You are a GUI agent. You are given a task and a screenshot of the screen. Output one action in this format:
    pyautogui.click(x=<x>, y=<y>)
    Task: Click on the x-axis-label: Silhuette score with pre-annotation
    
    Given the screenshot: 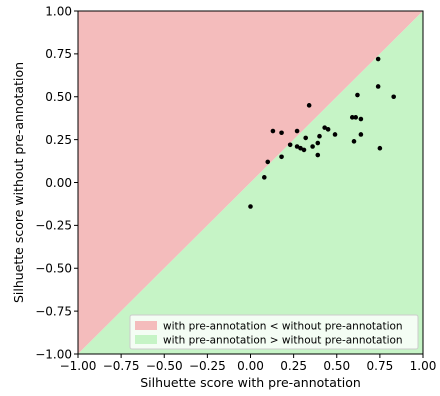 What is the action you would take?
    pyautogui.click(x=250, y=382)
    